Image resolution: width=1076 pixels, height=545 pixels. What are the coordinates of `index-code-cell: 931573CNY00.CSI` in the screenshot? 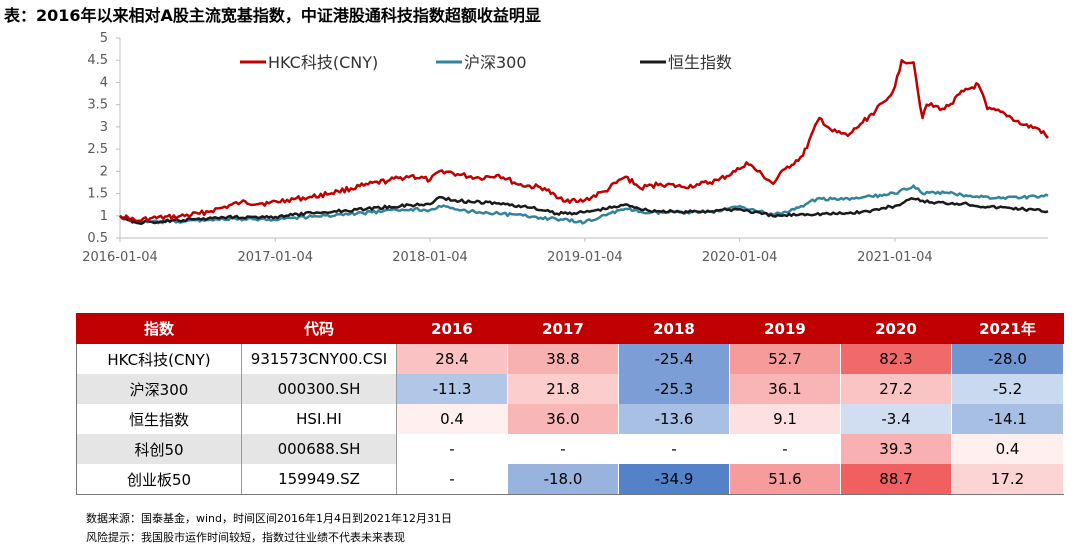 It's located at (319, 358).